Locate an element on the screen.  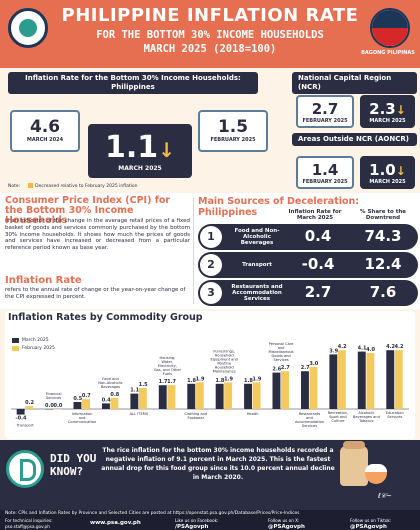
bar-data-label: 3.9 is located at coordinates (333, 351).